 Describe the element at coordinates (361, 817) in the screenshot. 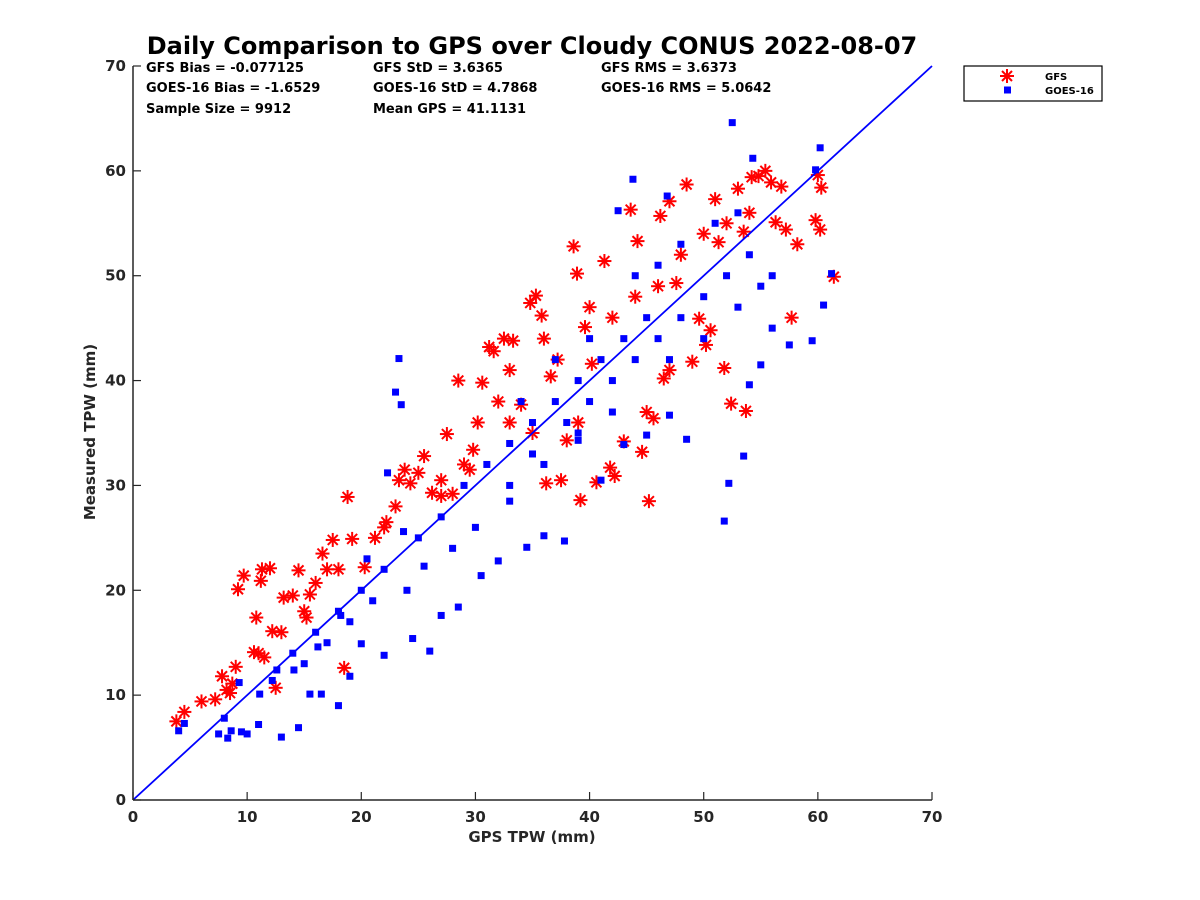

I see `x-tick-label: 20` at that location.